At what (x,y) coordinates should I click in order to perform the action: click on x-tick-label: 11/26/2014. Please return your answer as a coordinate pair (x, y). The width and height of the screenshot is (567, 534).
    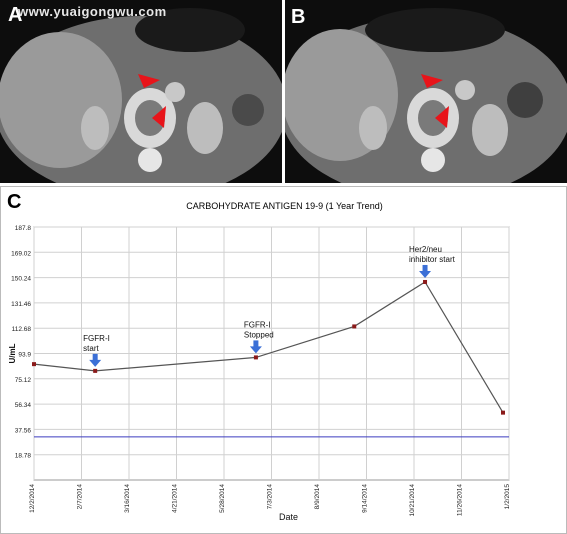
    Looking at the image, I should click on (460, 500).